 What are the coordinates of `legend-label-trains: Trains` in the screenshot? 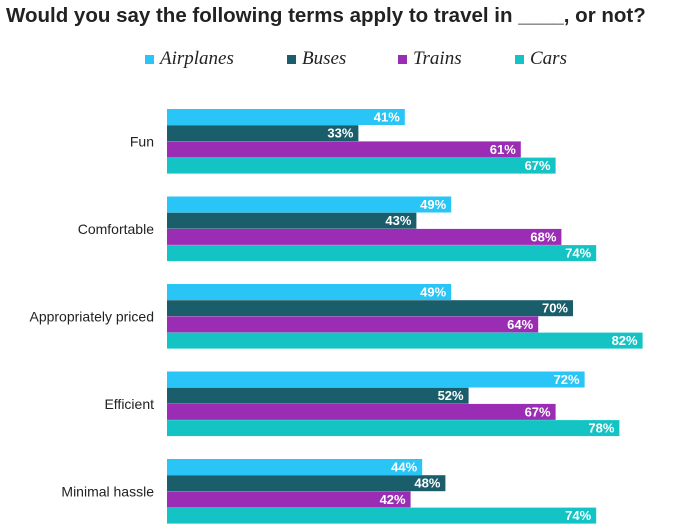 It's located at (437, 58).